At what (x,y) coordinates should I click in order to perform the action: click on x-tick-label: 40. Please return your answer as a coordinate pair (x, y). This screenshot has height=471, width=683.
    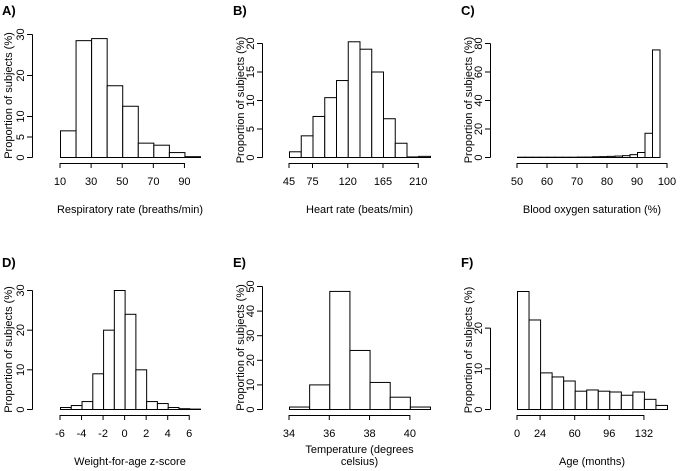
    Looking at the image, I should click on (410, 434).